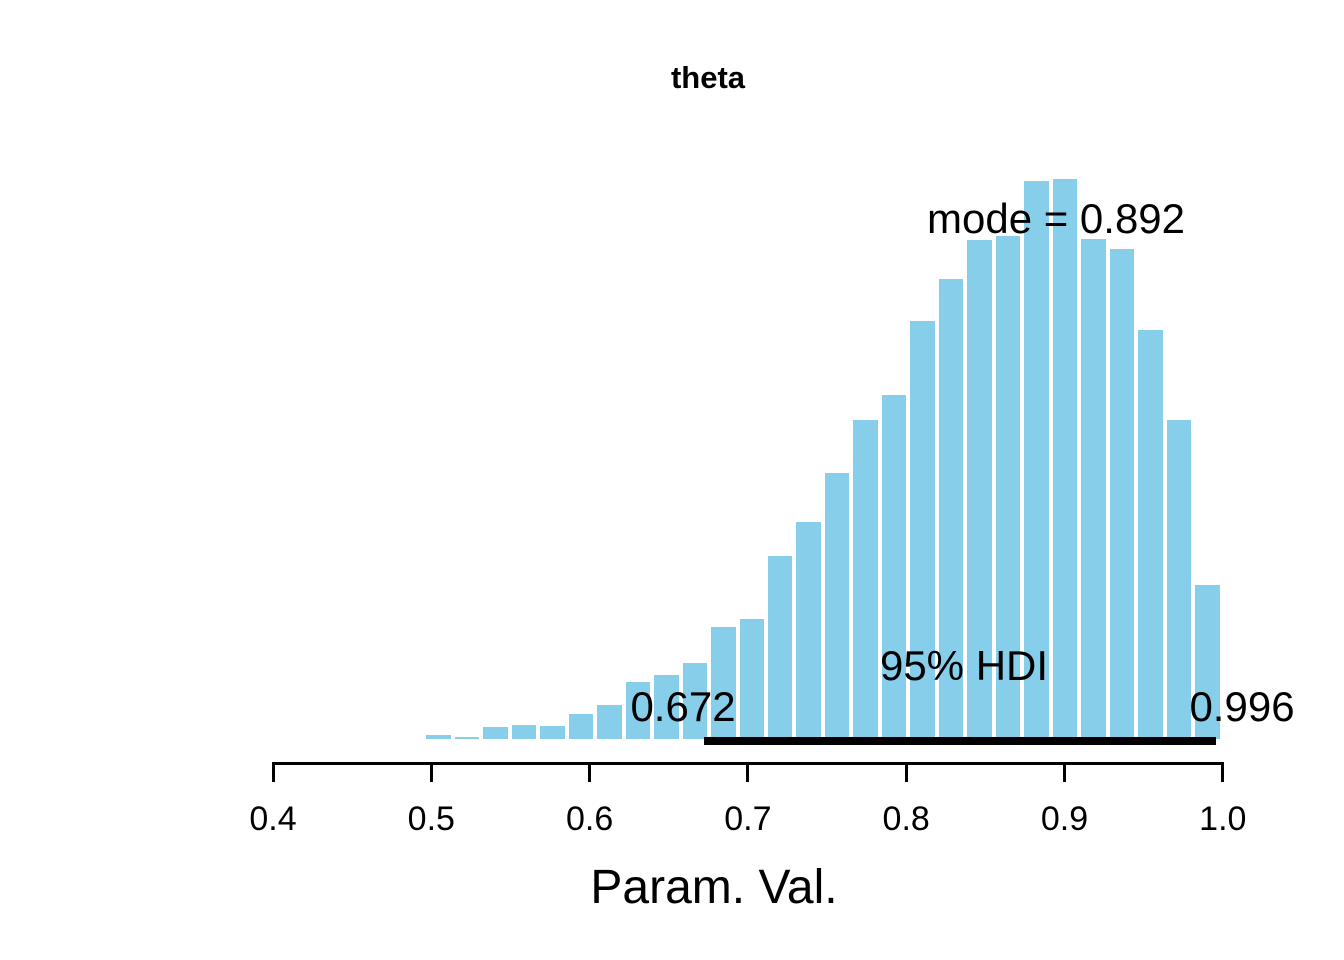 The width and height of the screenshot is (1344, 960). What do you see at coordinates (1242, 706) in the screenshot?
I see `hdi-upper-limit-label: 0.996` at bounding box center [1242, 706].